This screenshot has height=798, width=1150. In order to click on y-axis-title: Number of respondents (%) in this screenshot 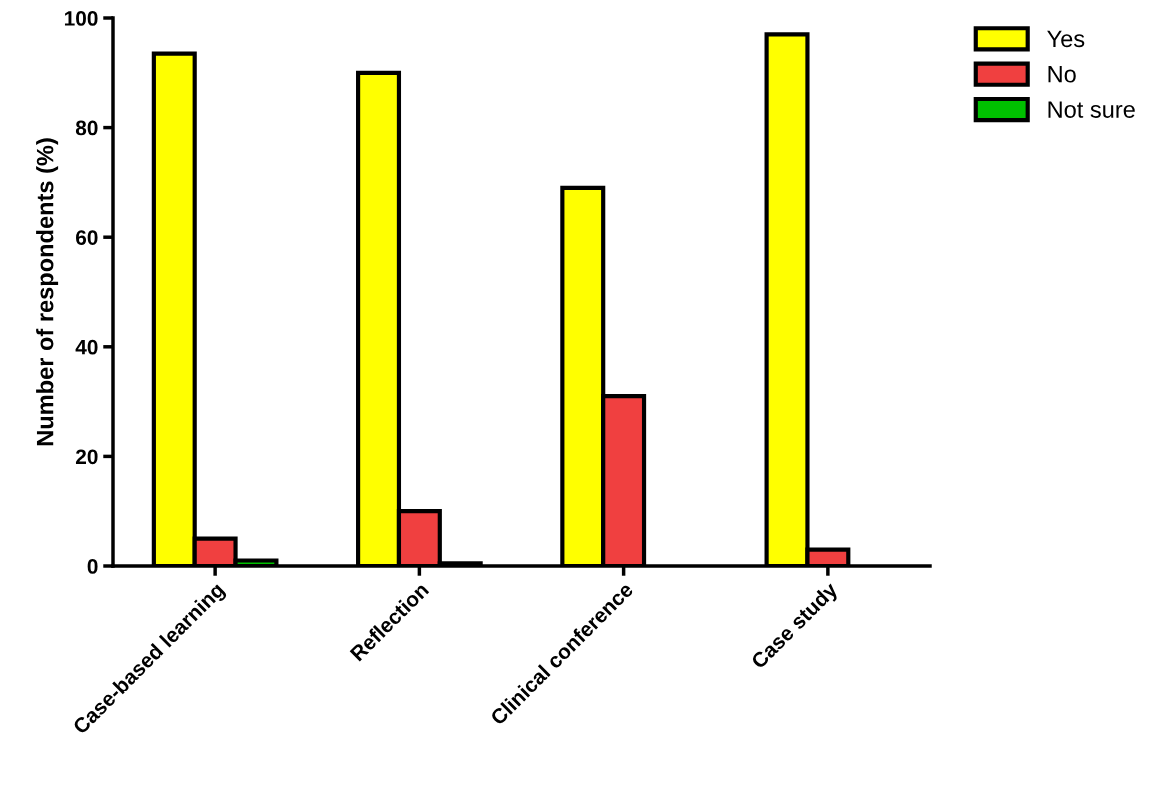, I will do `click(47, 292)`.